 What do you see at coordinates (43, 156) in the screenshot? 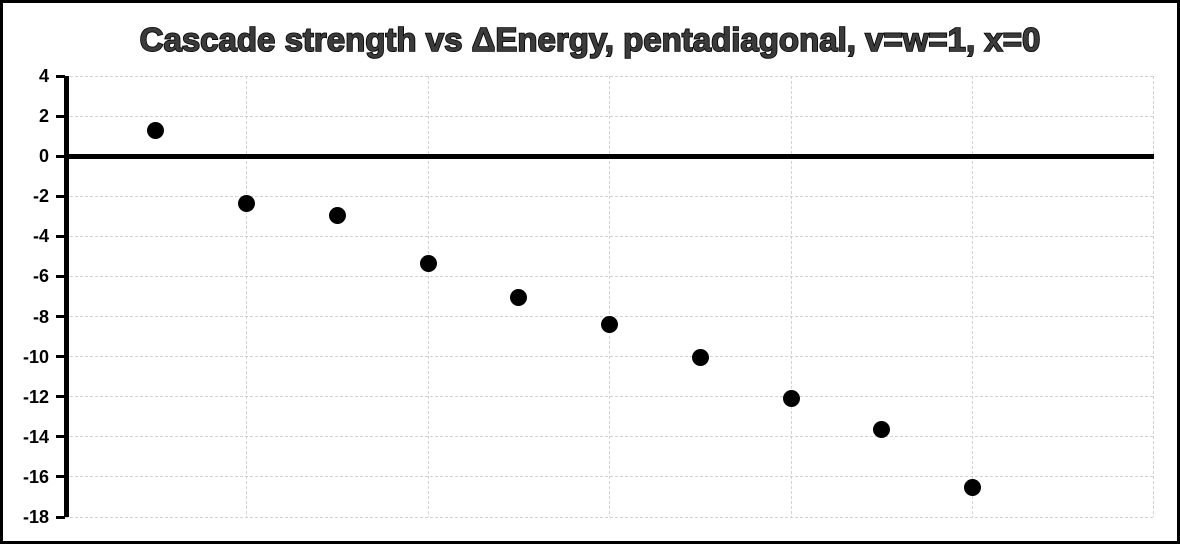
I see `y-tick-label: 0` at bounding box center [43, 156].